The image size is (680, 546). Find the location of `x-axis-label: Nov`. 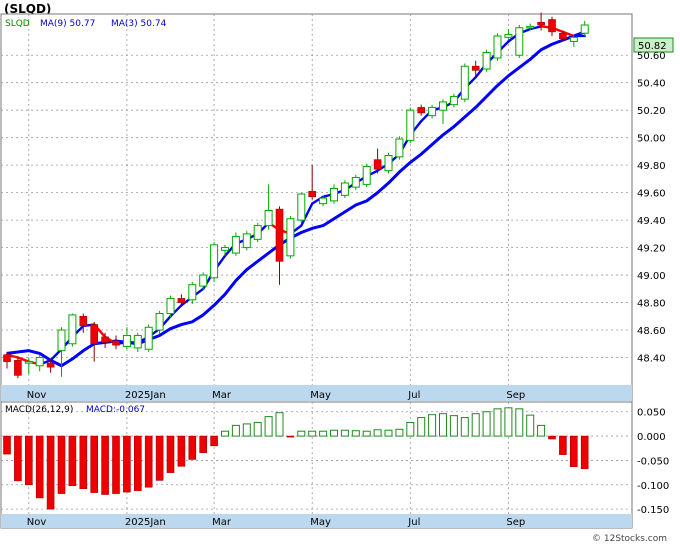

x-axis-label: Nov is located at coordinates (37, 395).